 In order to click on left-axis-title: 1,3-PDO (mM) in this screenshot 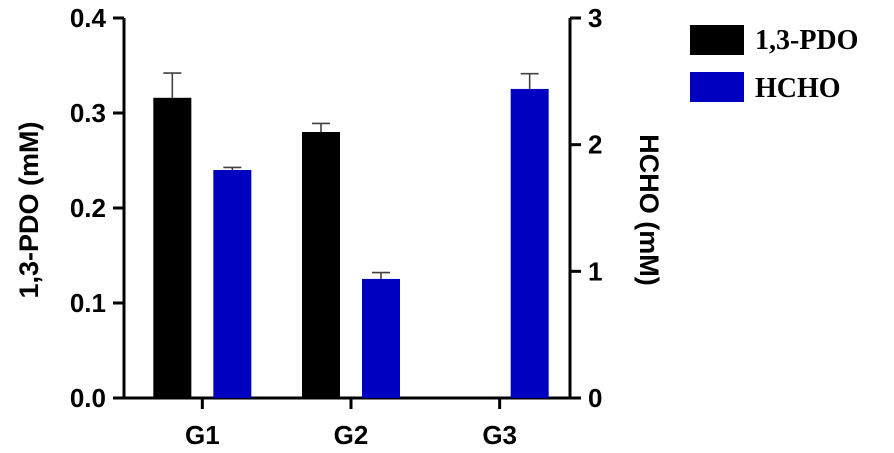, I will do `click(29, 209)`.